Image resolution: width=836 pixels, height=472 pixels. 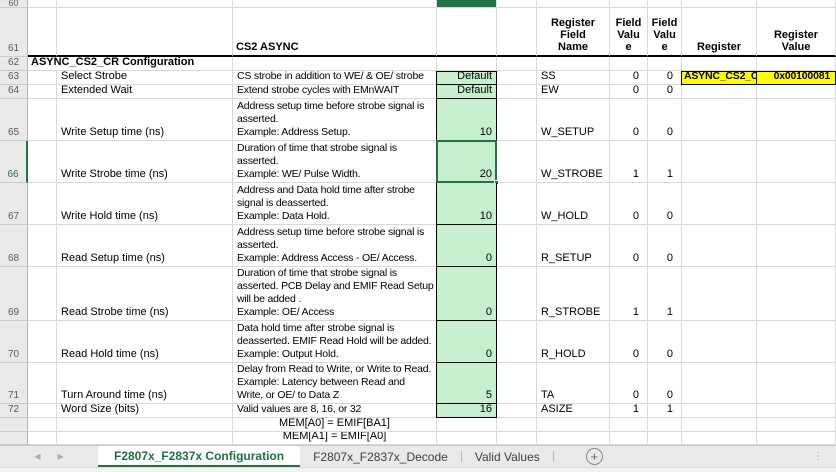 What do you see at coordinates (335, 32) in the screenshot?
I see `section-title-cell: CS2 ASYNC` at bounding box center [335, 32].